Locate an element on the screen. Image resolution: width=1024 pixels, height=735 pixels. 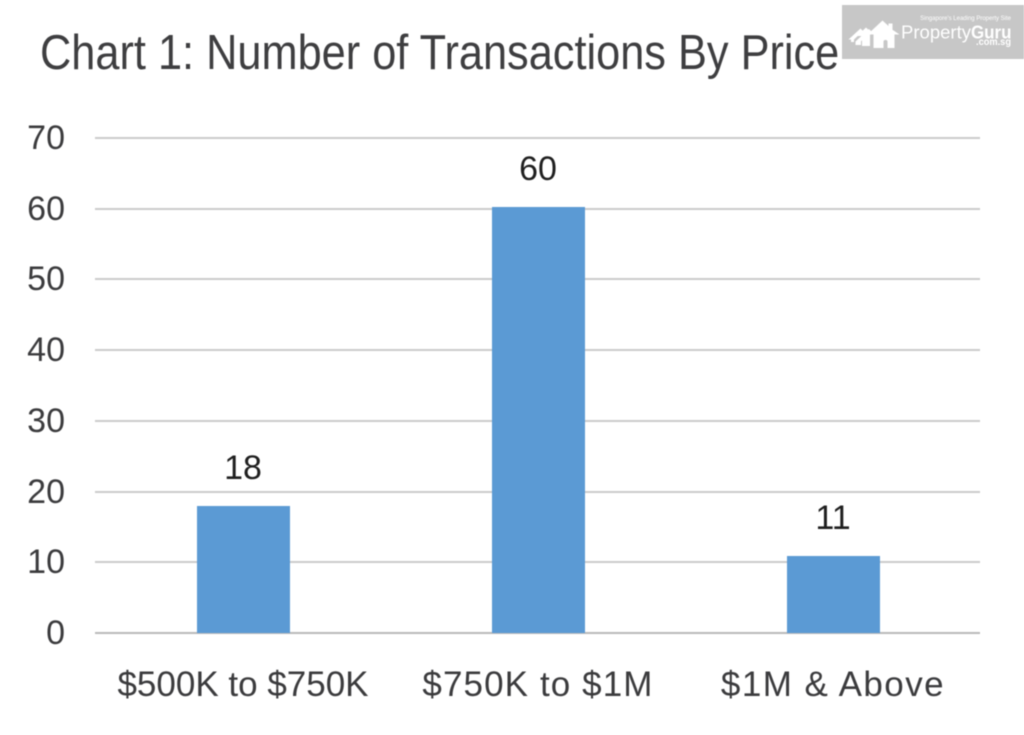
svg-text: Guru is located at coordinates (991, 32).